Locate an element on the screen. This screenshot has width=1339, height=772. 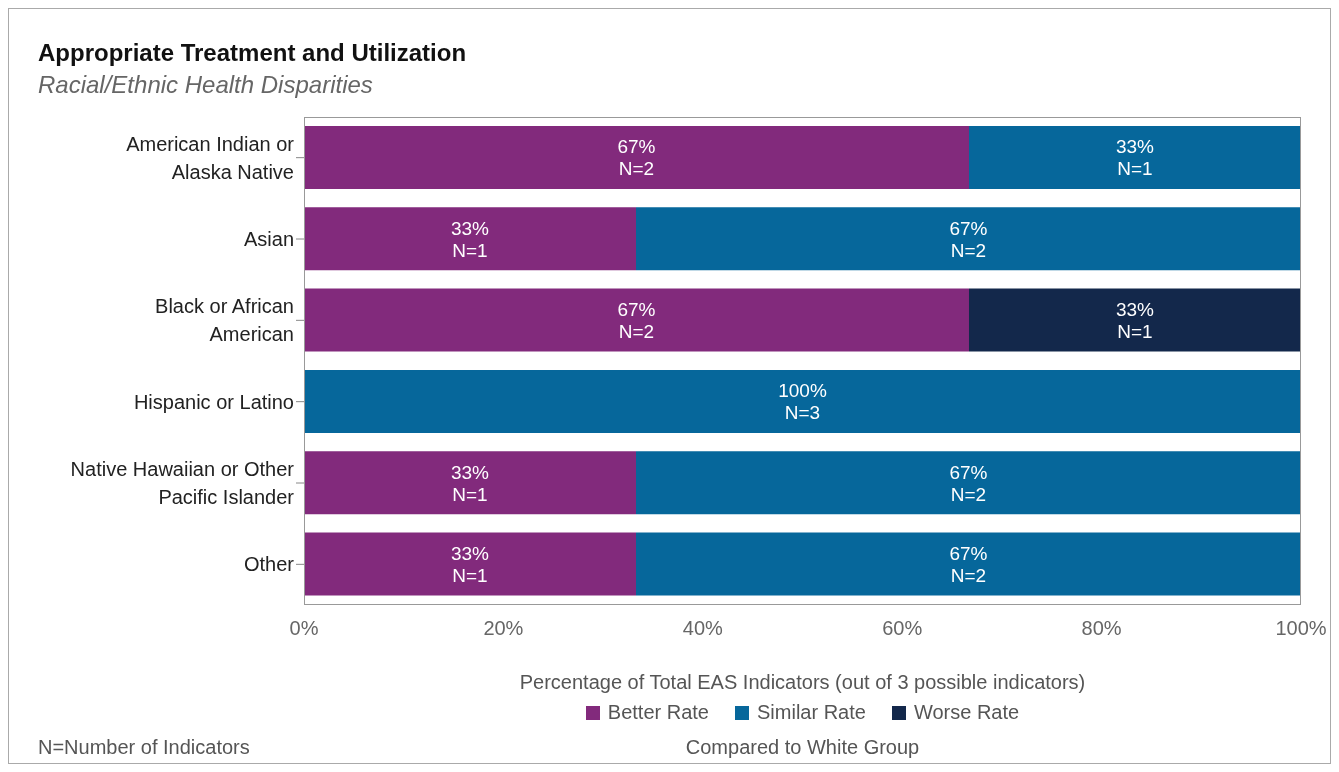
x-tick-label: 40% is located at coordinates (703, 628).